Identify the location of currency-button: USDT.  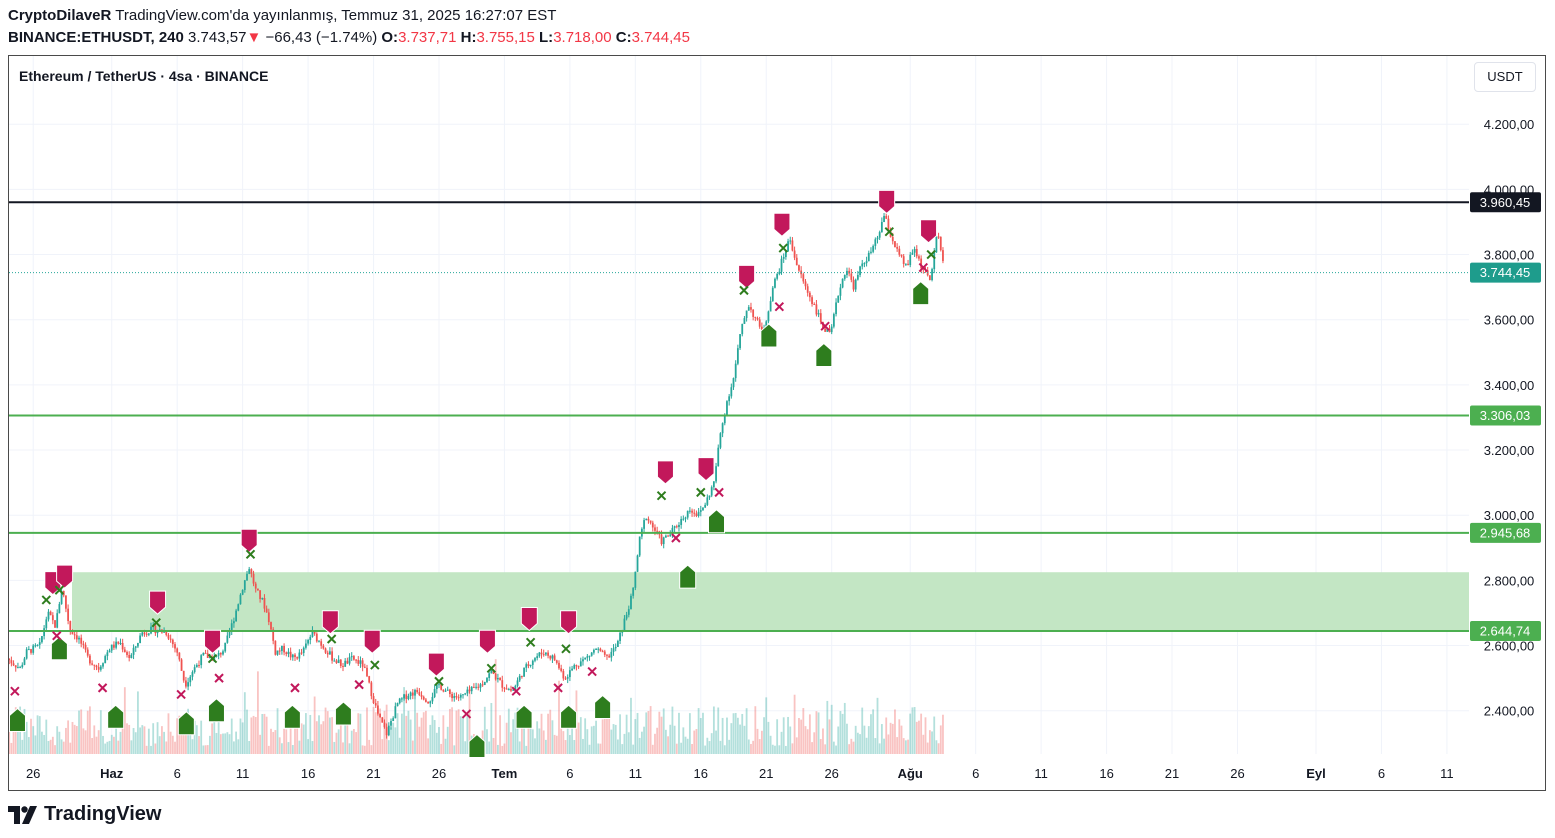
(1505, 77).